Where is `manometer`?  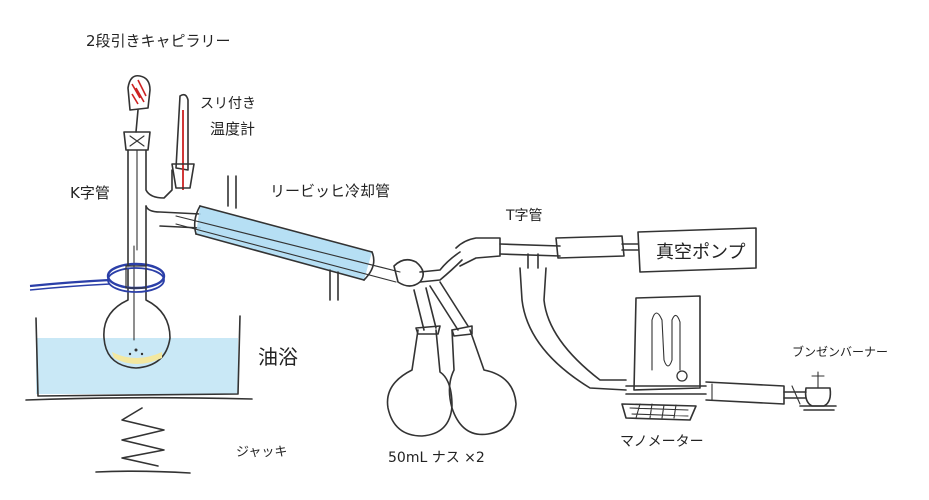 manometer is located at coordinates (664, 358).